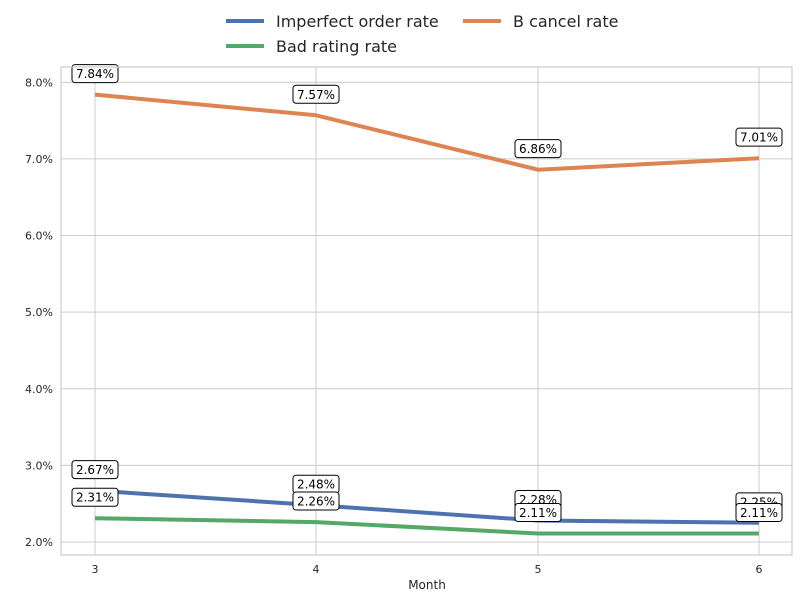 The height and width of the screenshot is (600, 800). I want to click on y-tick-label: 7.0%, so click(39, 159).